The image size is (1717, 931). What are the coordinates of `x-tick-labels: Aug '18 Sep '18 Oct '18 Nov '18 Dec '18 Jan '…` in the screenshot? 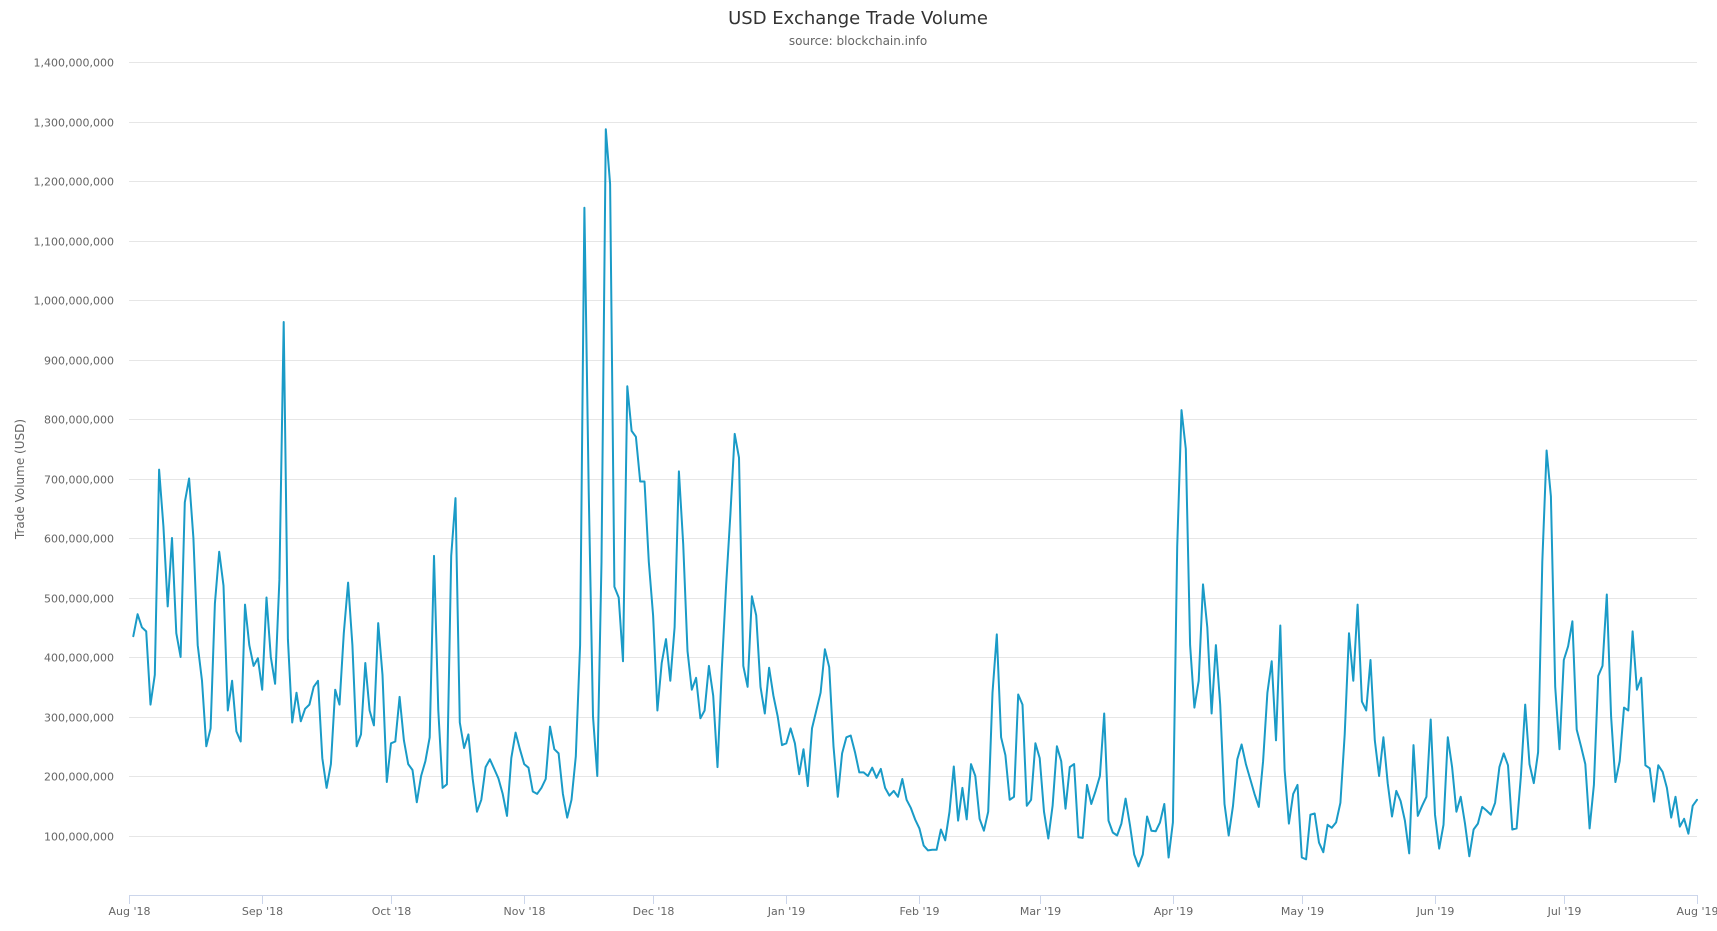 It's located at (913, 911).